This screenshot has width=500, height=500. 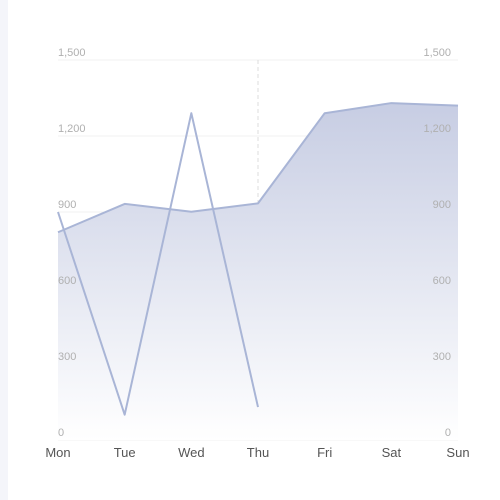 I want to click on y-left-tick-label: 300, so click(x=67, y=357).